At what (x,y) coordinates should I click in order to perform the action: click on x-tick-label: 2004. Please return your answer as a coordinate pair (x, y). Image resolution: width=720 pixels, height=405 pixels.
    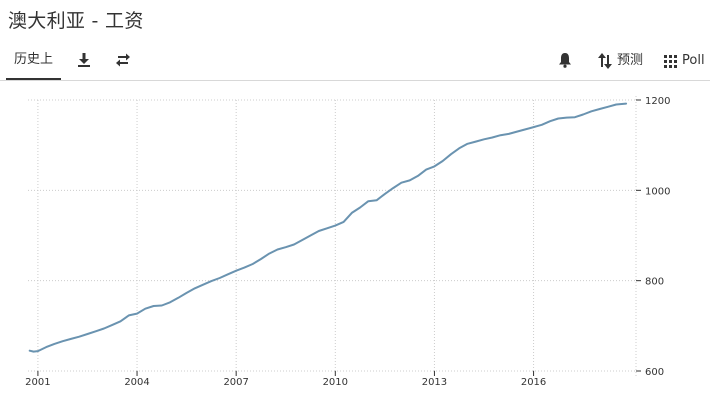
    Looking at the image, I should click on (136, 382).